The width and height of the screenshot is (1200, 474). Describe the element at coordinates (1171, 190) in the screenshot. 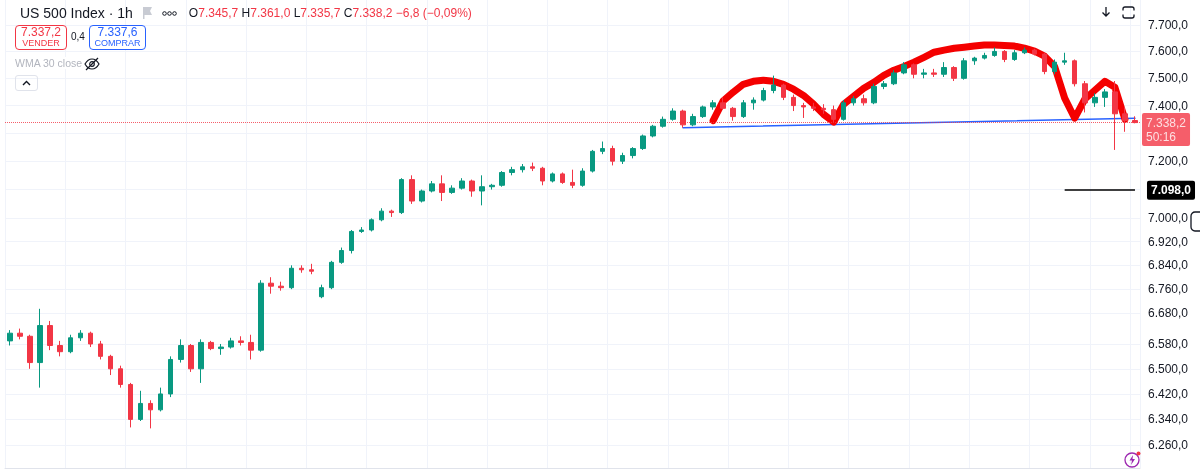

I see `ref-line-label: 7.098,0` at that location.